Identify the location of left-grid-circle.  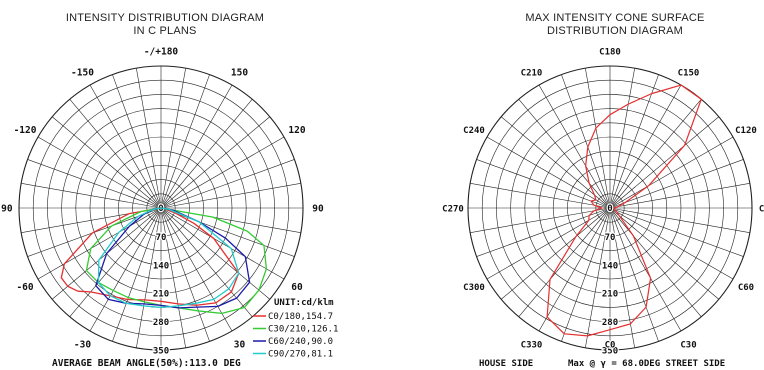
(161, 208).